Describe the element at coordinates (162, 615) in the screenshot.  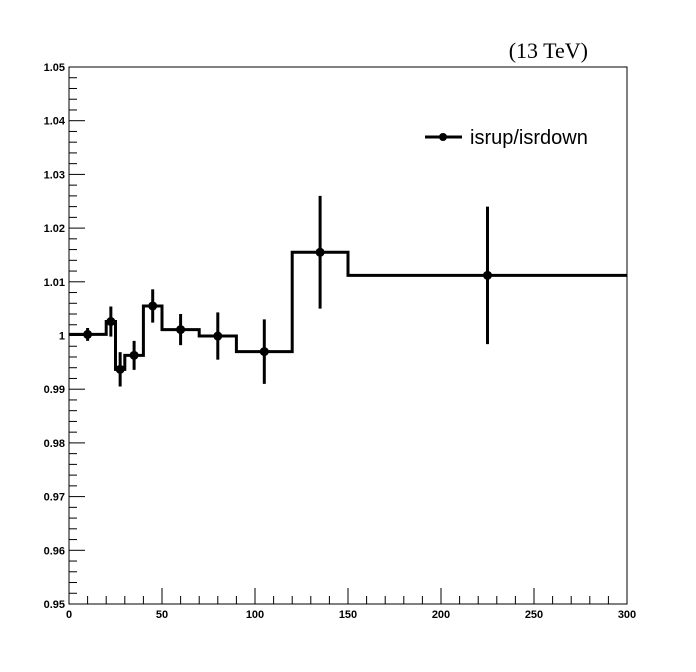
I see `x-tick-label: 50` at that location.